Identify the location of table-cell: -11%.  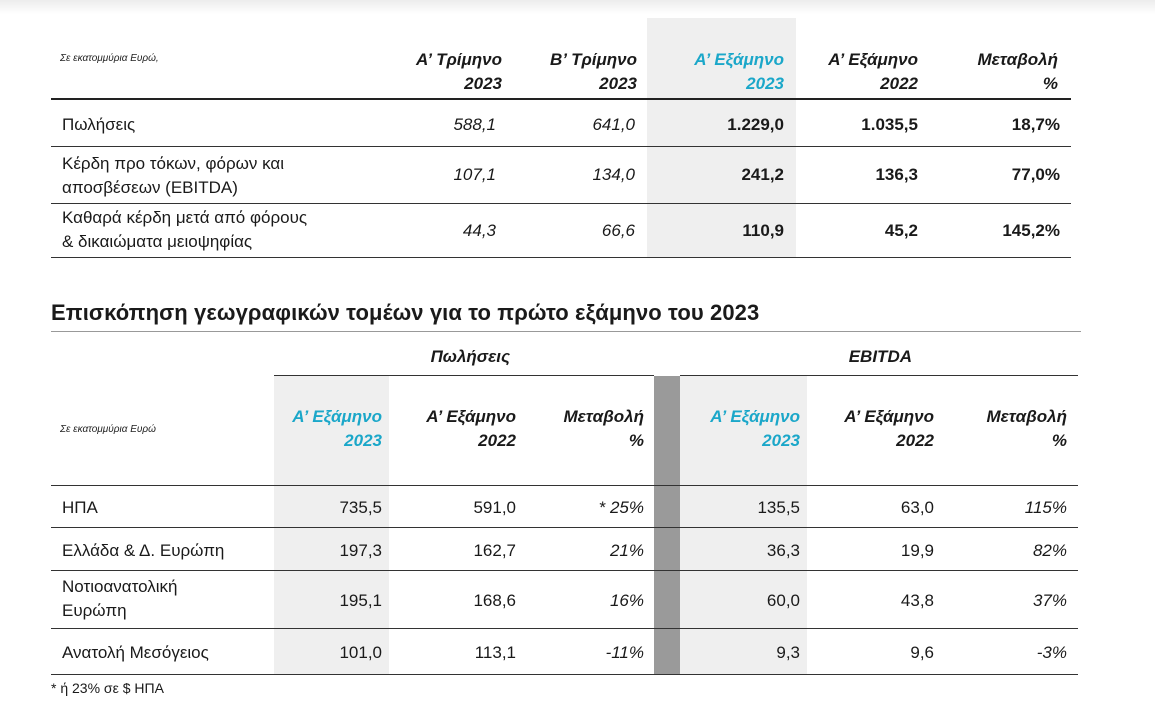
(624, 652).